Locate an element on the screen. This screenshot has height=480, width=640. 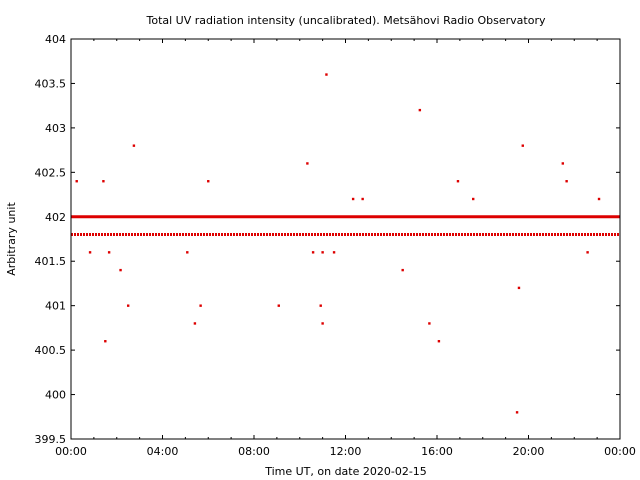
x-axis-label: Time UT, on date 2020-02-15 is located at coordinates (345, 471).